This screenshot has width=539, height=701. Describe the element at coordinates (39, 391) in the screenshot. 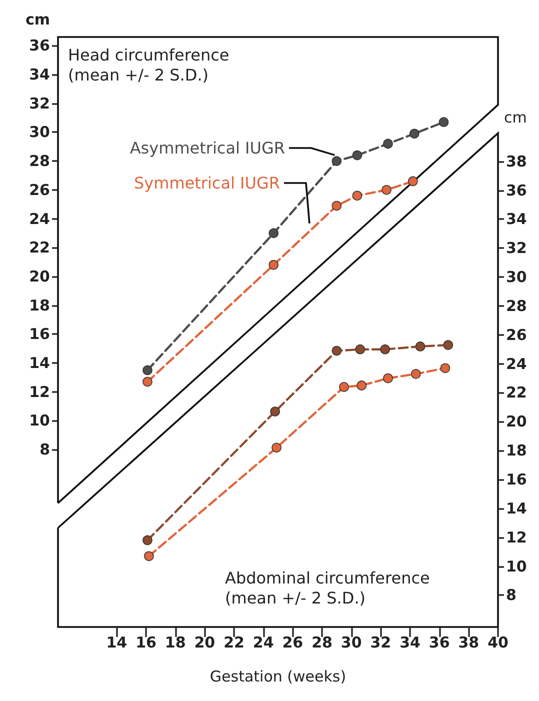

I see `y-tick-label: 12` at that location.